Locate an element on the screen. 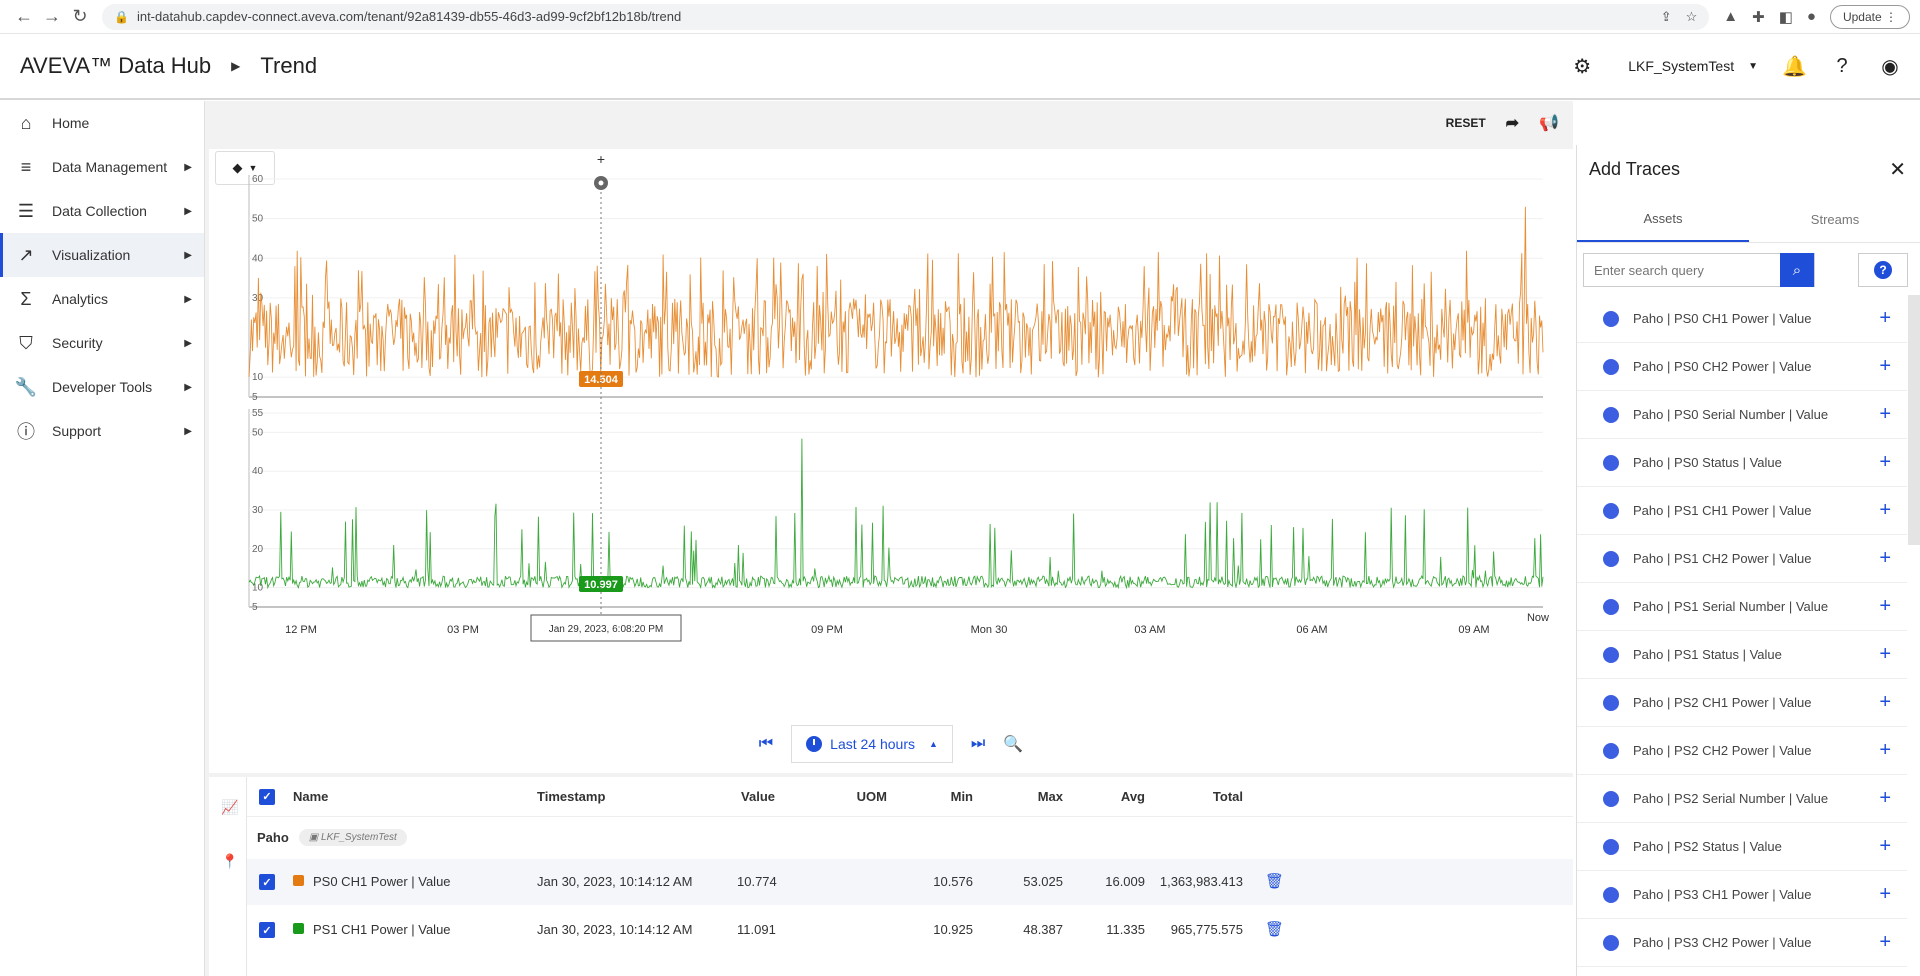  y-tick-label: 30 is located at coordinates (258, 510).